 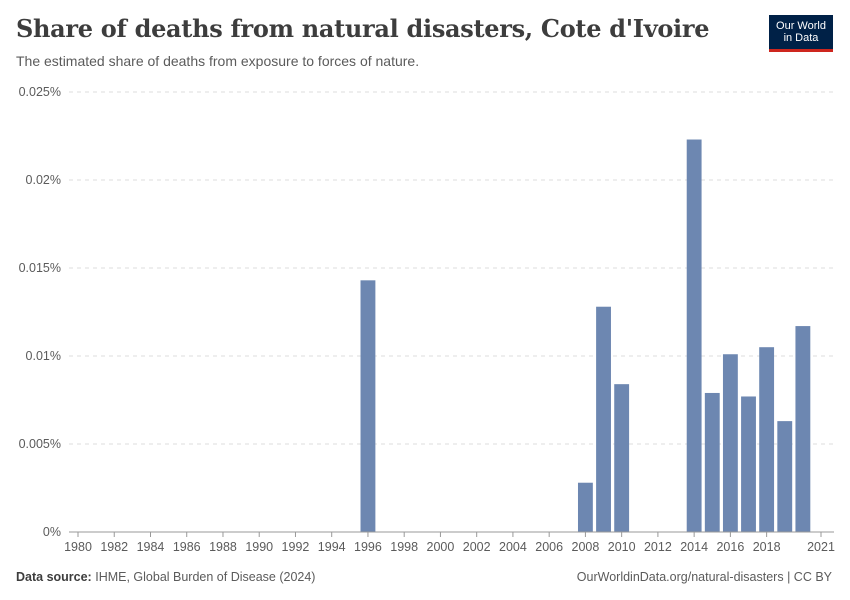 What do you see at coordinates (43, 180) in the screenshot?
I see `y-tick-label: 0.02%` at bounding box center [43, 180].